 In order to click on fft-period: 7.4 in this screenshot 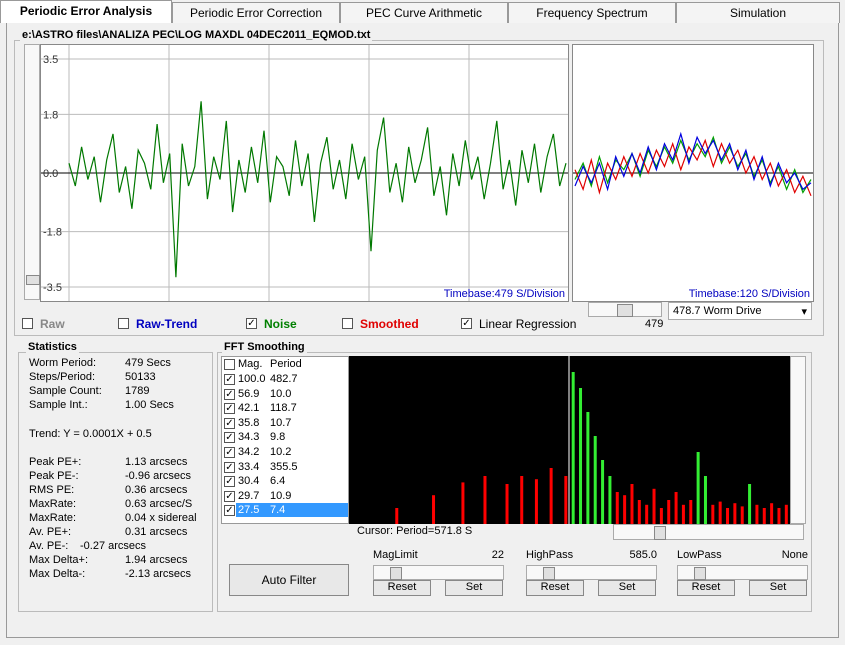, I will do `click(278, 510)`.